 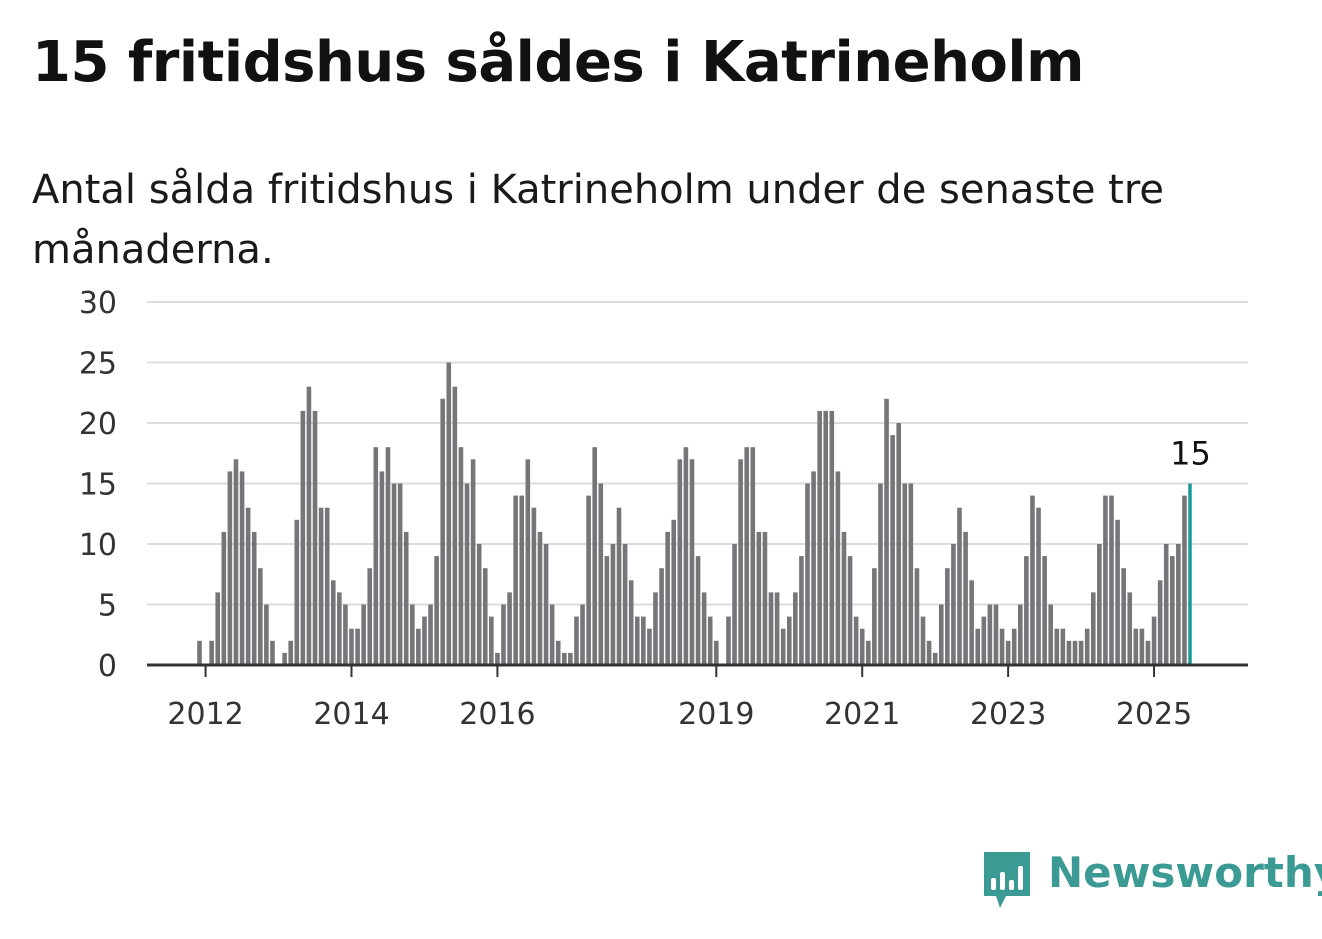 What do you see at coordinates (107, 666) in the screenshot?
I see `y-tick-label: 0` at bounding box center [107, 666].